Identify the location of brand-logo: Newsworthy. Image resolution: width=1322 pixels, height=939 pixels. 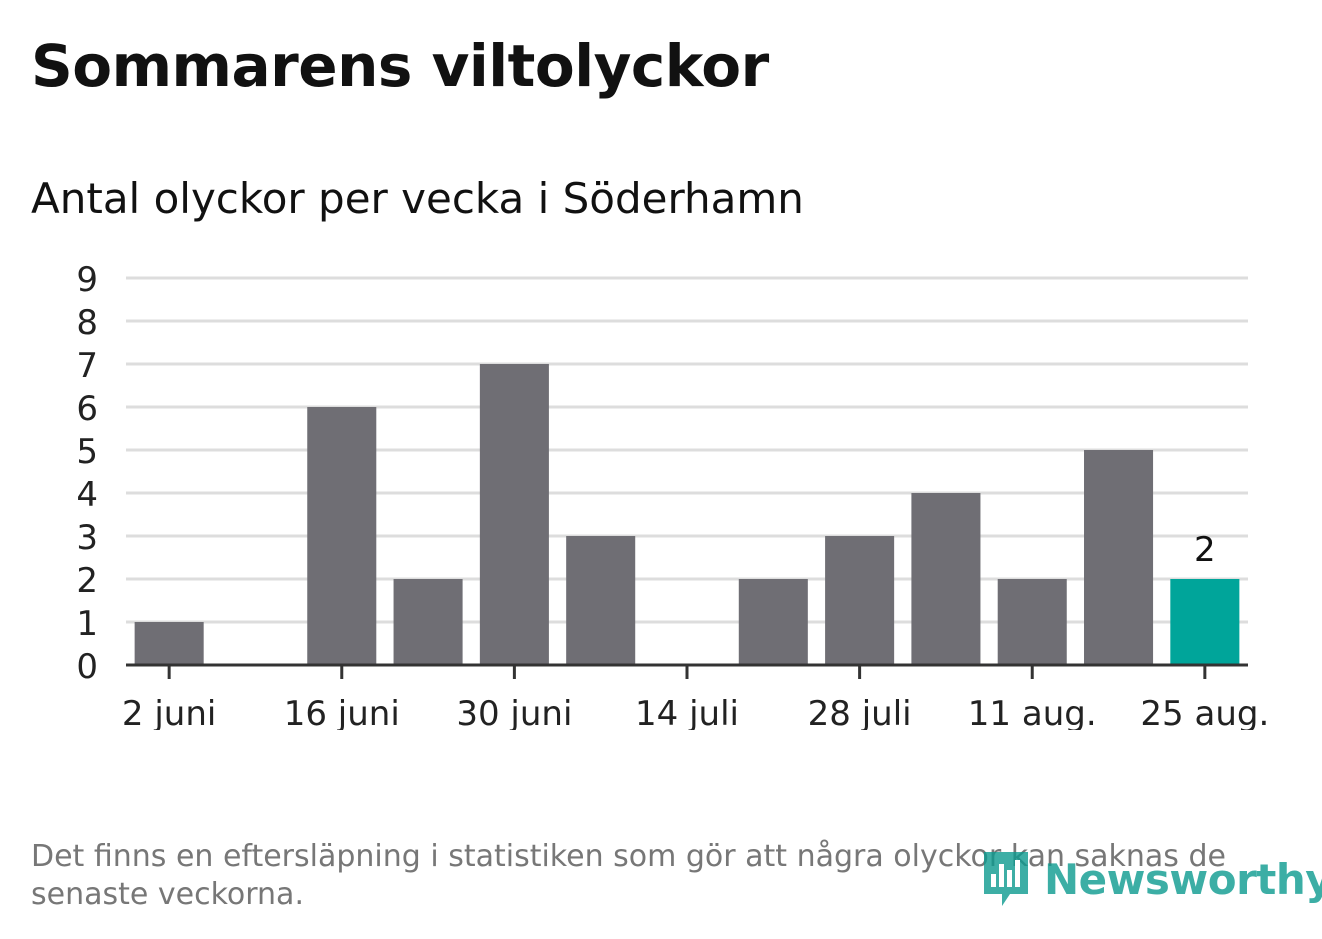
(1151, 879).